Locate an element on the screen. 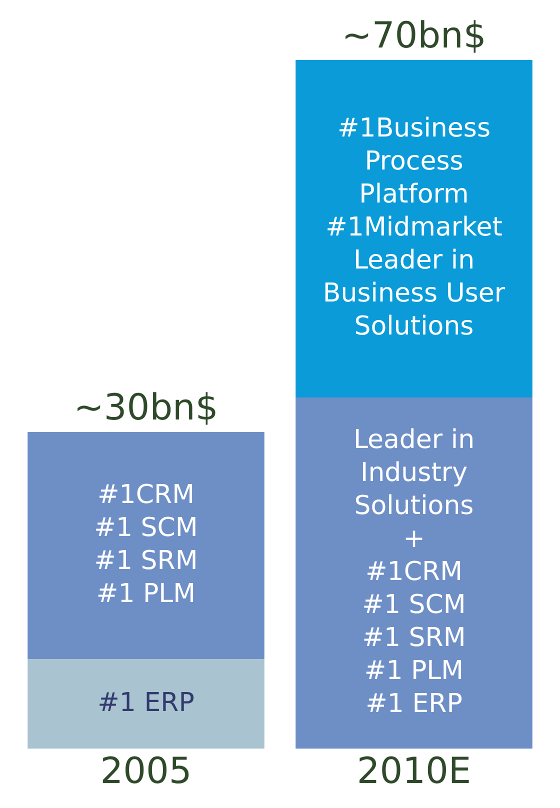  text: Leader in Industry Solutions + #1CRM #1 SCM #1 SRM #1 PLM #1 ERP is located at coordinates (414, 571).